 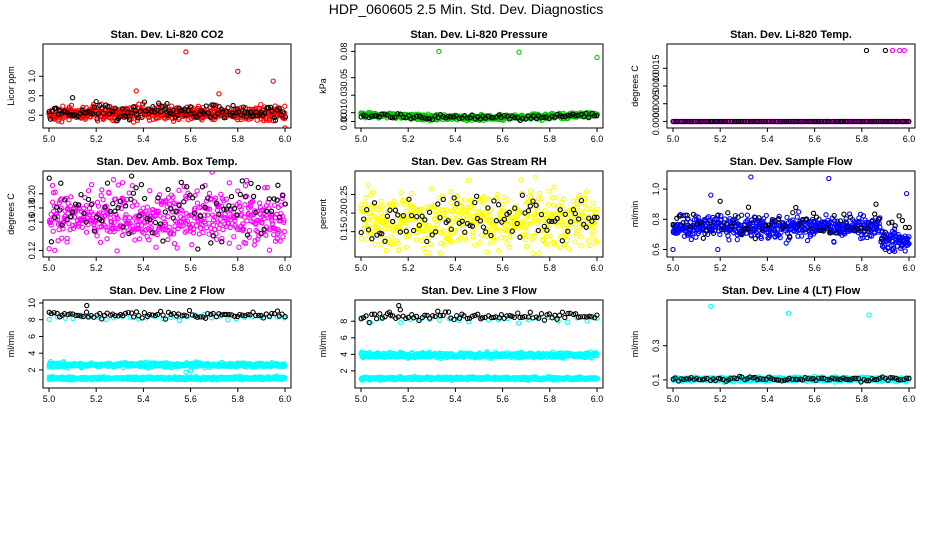 I want to click on y-tick-label: 0.20, so click(x=32, y=194).